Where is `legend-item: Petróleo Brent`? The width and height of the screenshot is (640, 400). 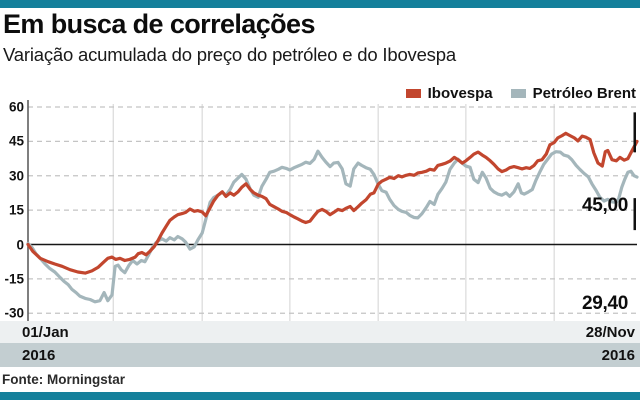
legend-item: Petróleo Brent is located at coordinates (573, 93).